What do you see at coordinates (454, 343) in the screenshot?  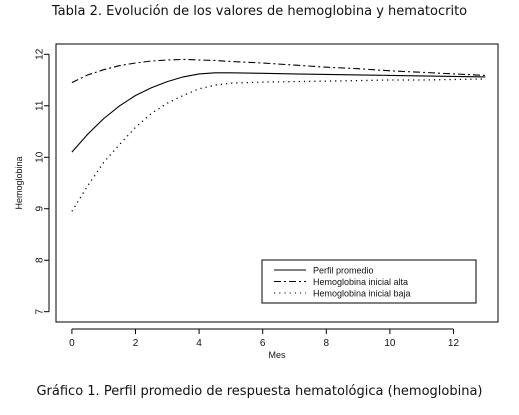 I see `x-tick-label: 12` at bounding box center [454, 343].